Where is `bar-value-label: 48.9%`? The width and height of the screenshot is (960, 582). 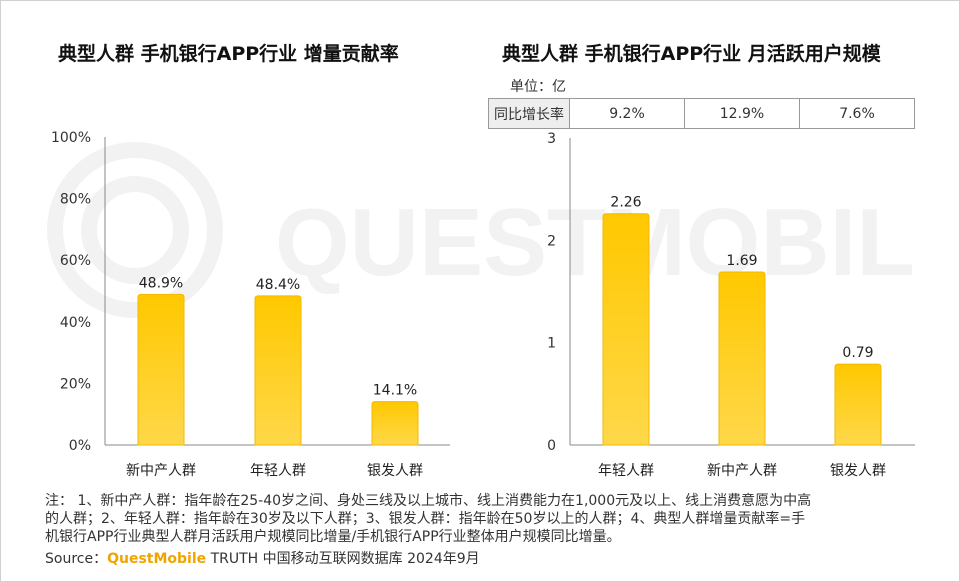
bar-value-label: 48.9% is located at coordinates (161, 283).